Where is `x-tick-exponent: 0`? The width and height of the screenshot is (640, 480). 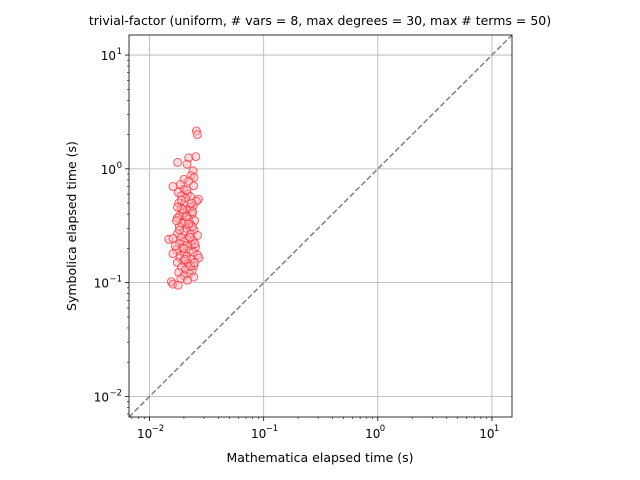 x-tick-exponent: 0 is located at coordinates (382, 429).